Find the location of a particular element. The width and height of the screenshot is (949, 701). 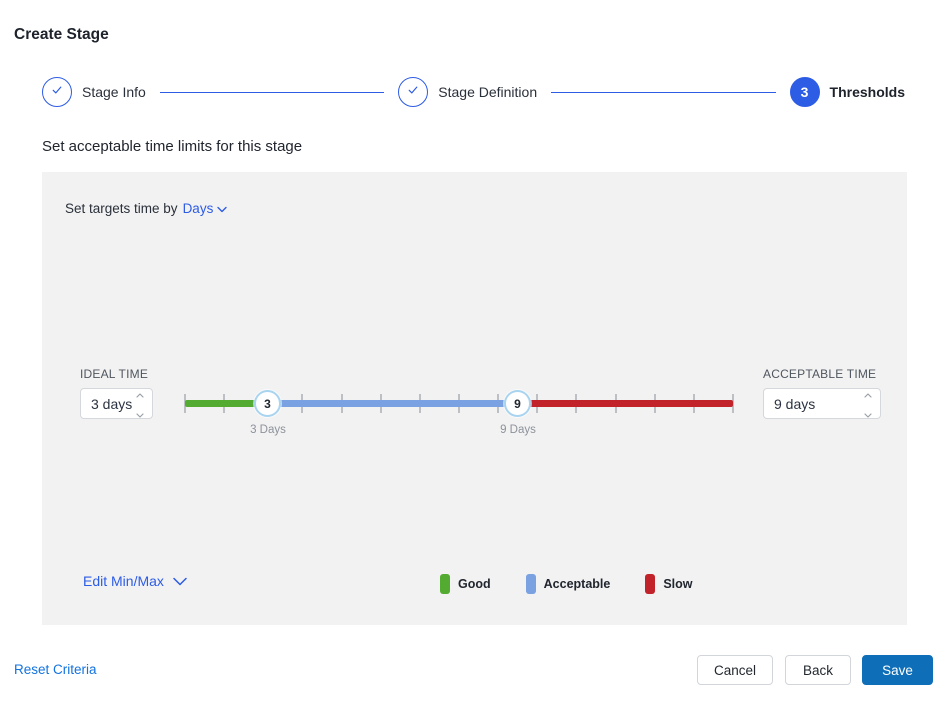

acceptable-time-stepper is located at coordinates (868, 404).